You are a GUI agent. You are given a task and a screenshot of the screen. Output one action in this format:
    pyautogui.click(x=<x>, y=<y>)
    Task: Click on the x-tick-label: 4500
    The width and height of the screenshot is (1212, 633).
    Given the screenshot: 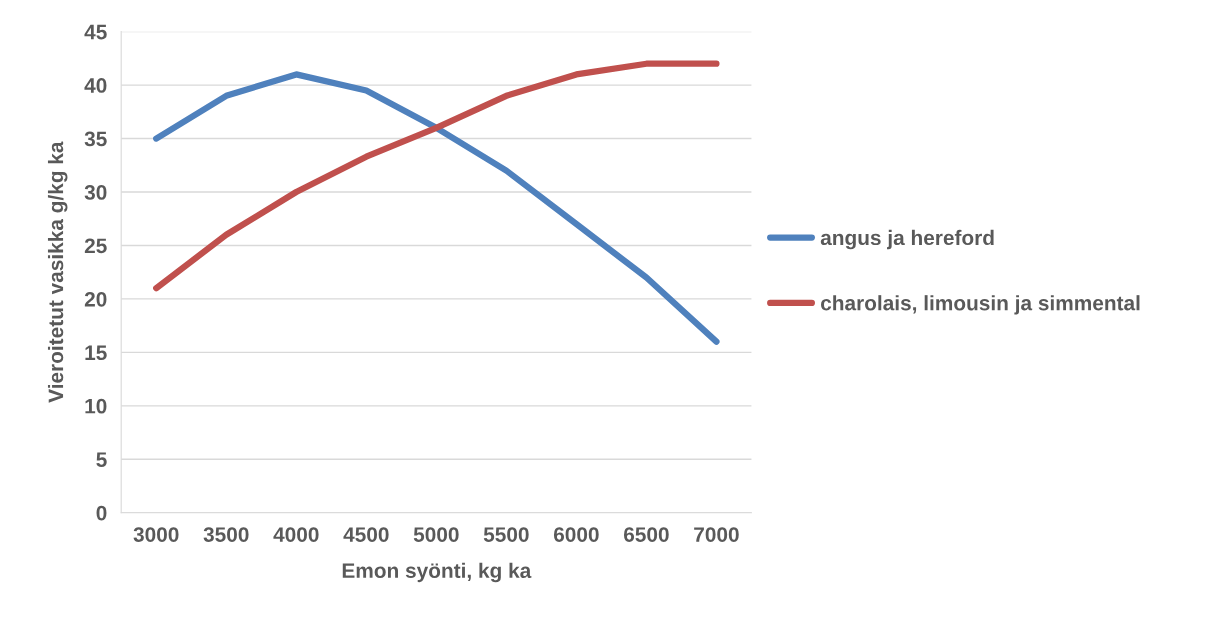 What is the action you would take?
    pyautogui.click(x=366, y=534)
    